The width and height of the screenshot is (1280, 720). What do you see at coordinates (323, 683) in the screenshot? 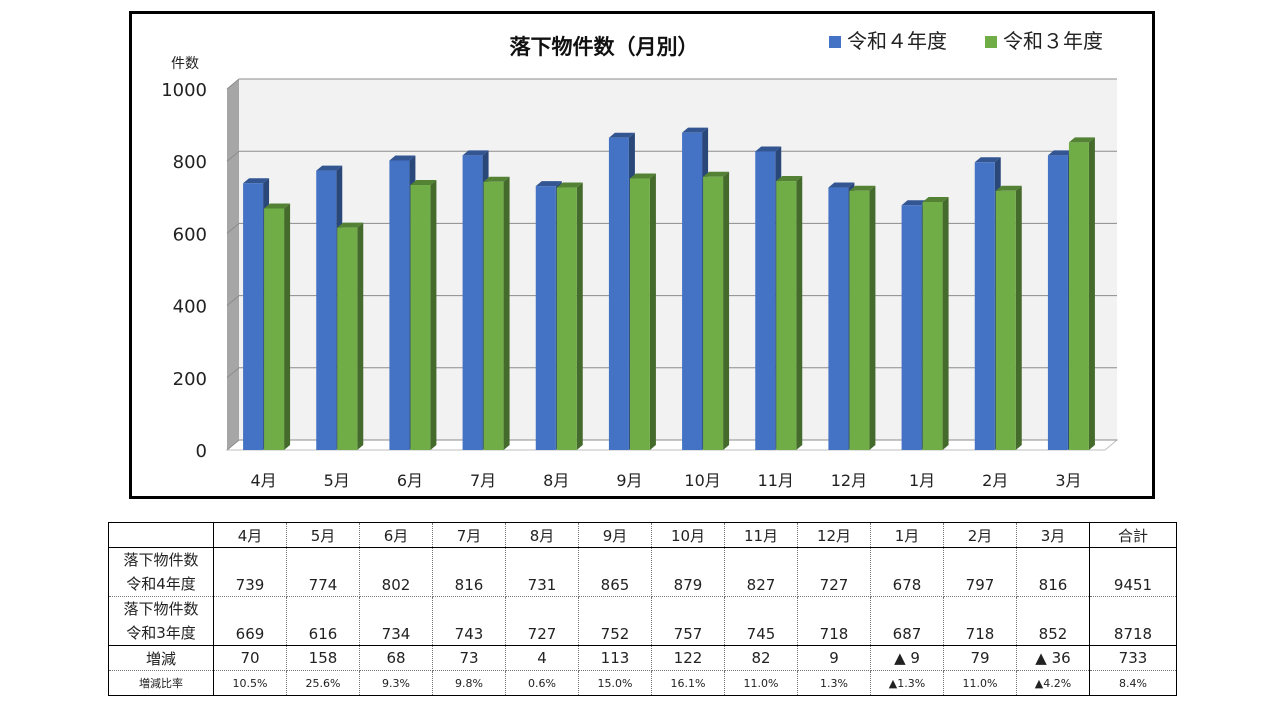
I see `value-cell: 25.6%` at bounding box center [323, 683].